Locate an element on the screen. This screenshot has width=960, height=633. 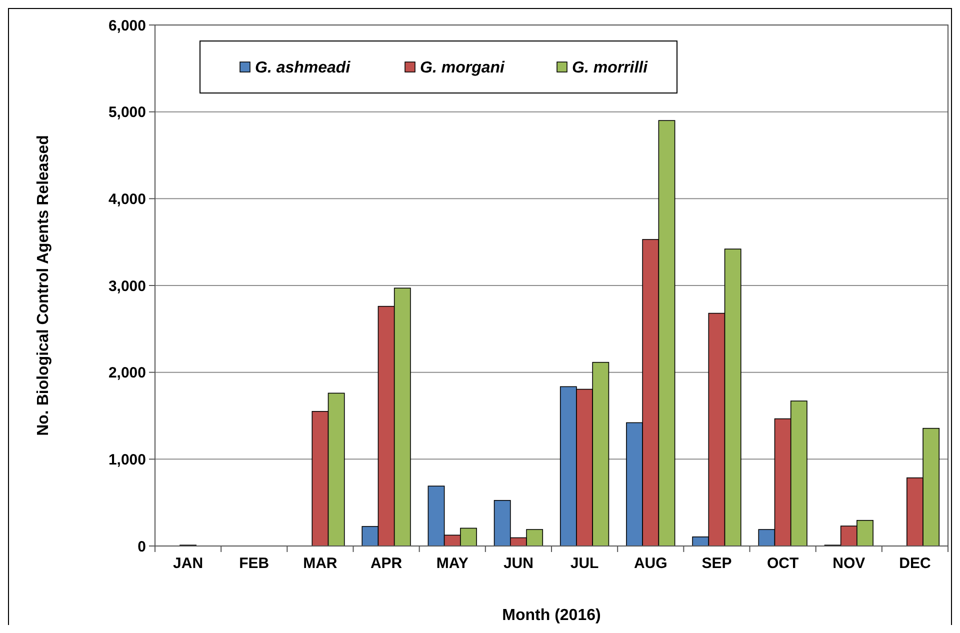
x-tick-label: DEC is located at coordinates (915, 563).